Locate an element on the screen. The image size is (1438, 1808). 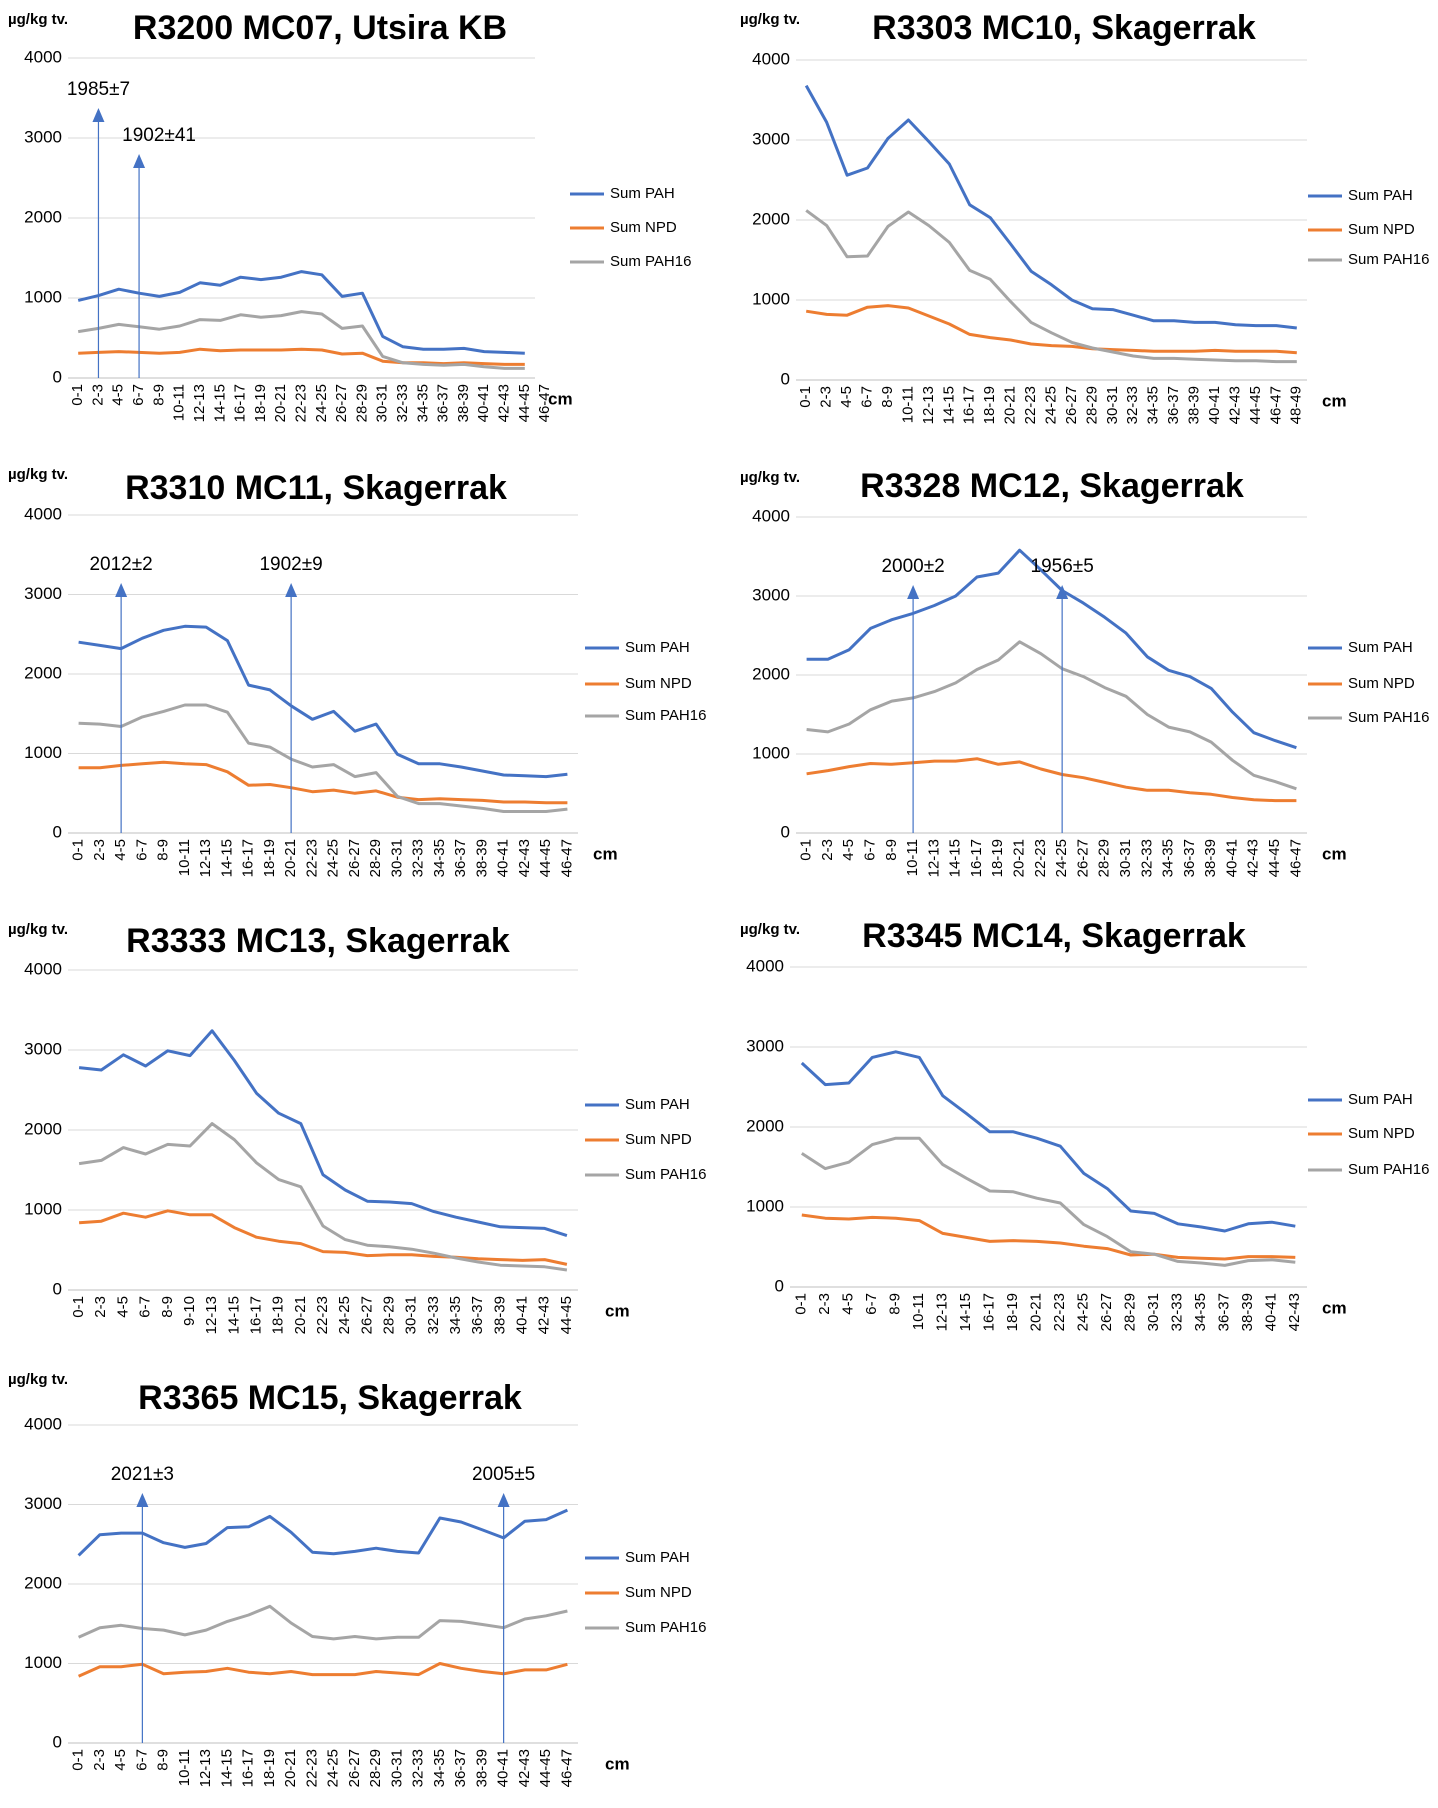
x-tick-label: 14-15 is located at coordinates (965, 1312).